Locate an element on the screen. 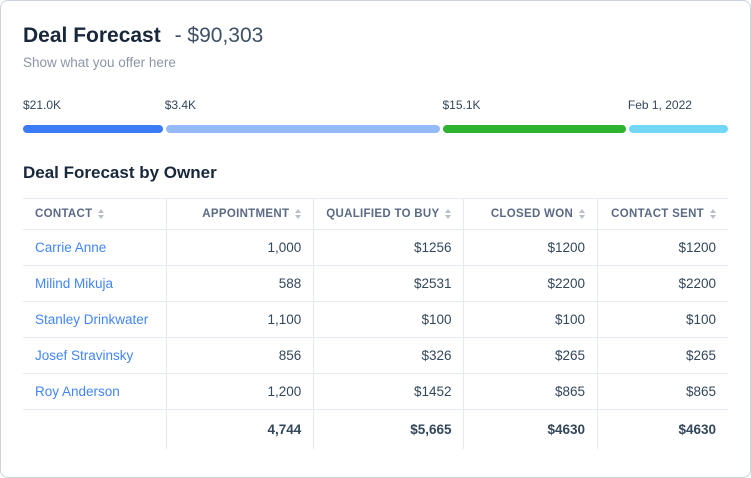 Image resolution: width=751 pixels, height=478 pixels. column-label: CLOSED WON is located at coordinates (532, 214).